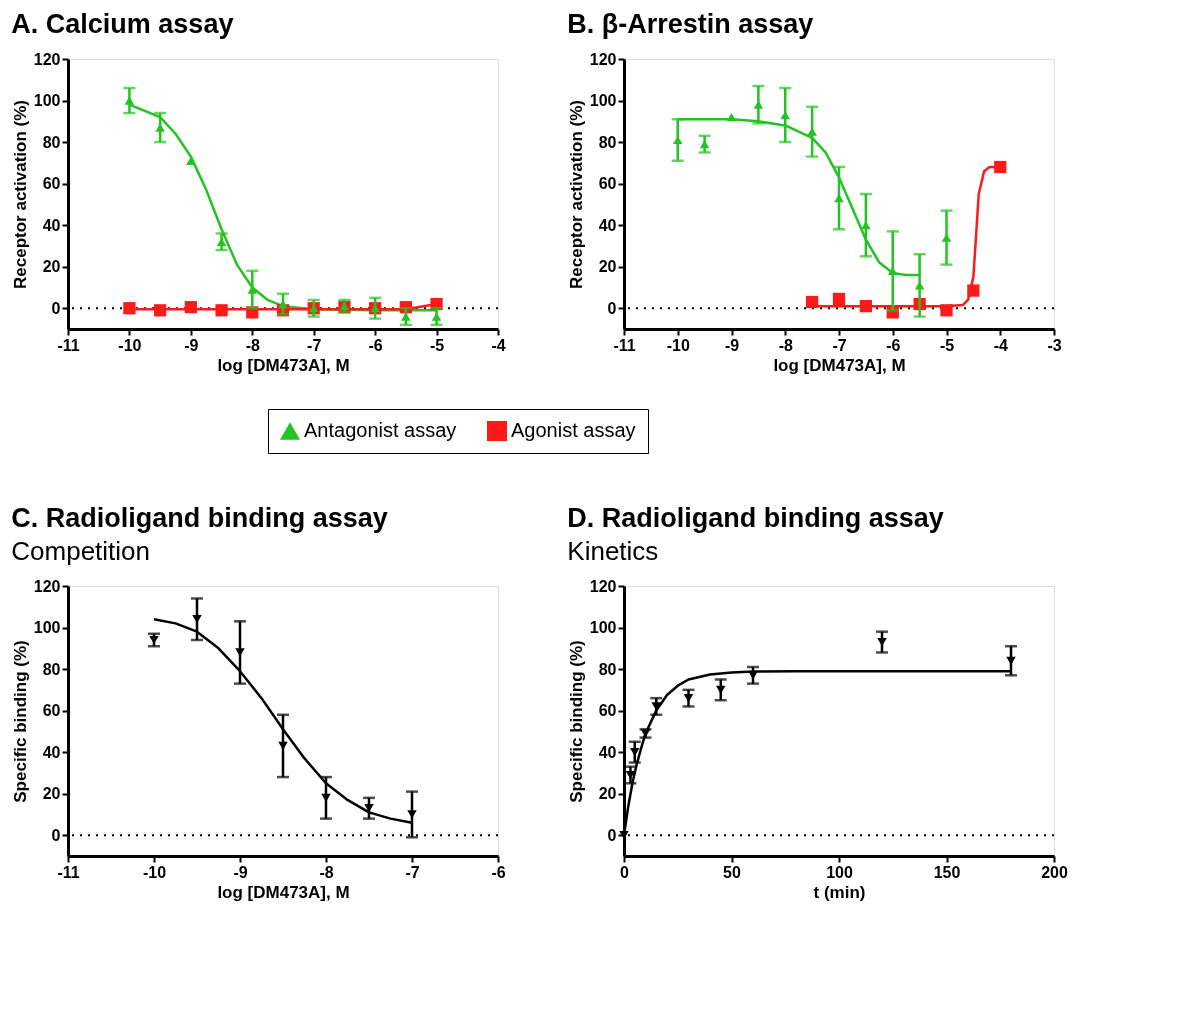 Image resolution: width=1186 pixels, height=1030 pixels. What do you see at coordinates (81, 551) in the screenshot?
I see `chart-subtitle: Competition` at bounding box center [81, 551].